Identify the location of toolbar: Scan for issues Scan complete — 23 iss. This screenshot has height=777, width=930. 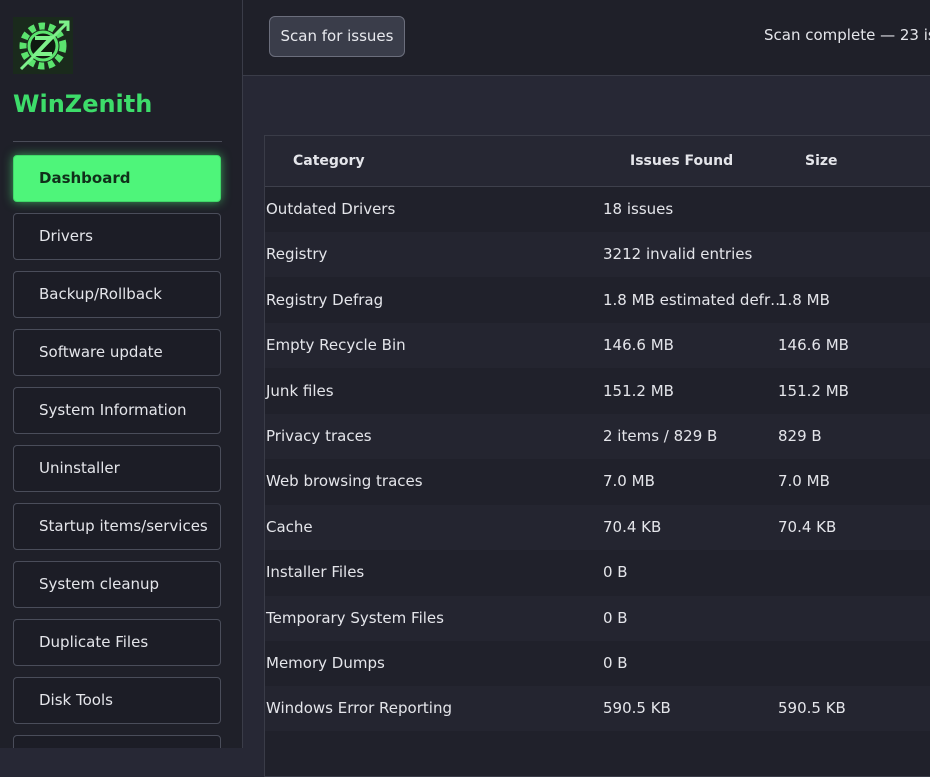
(586, 38).